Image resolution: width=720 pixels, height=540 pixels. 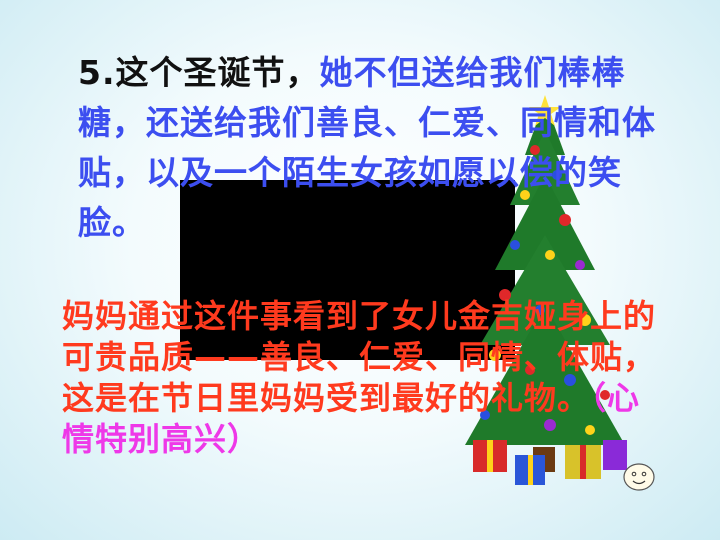 I want to click on para1-number-text: 5.这个圣诞节，, so click(x=199, y=72).